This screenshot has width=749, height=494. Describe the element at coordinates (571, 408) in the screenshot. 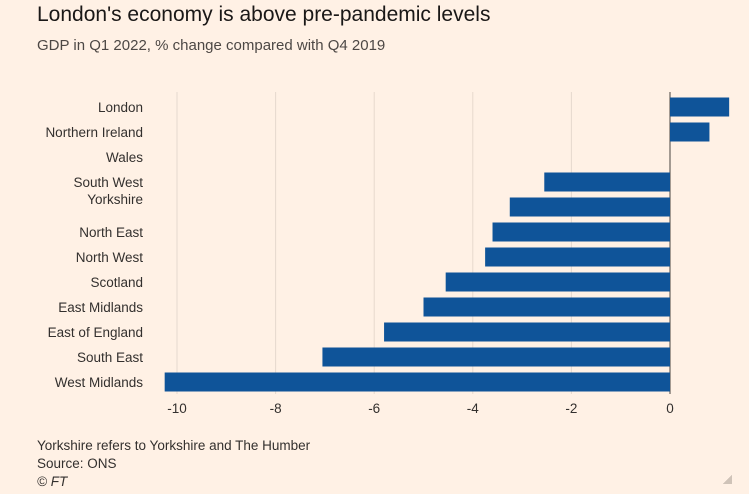

I see `x-tick-label: -2` at that location.